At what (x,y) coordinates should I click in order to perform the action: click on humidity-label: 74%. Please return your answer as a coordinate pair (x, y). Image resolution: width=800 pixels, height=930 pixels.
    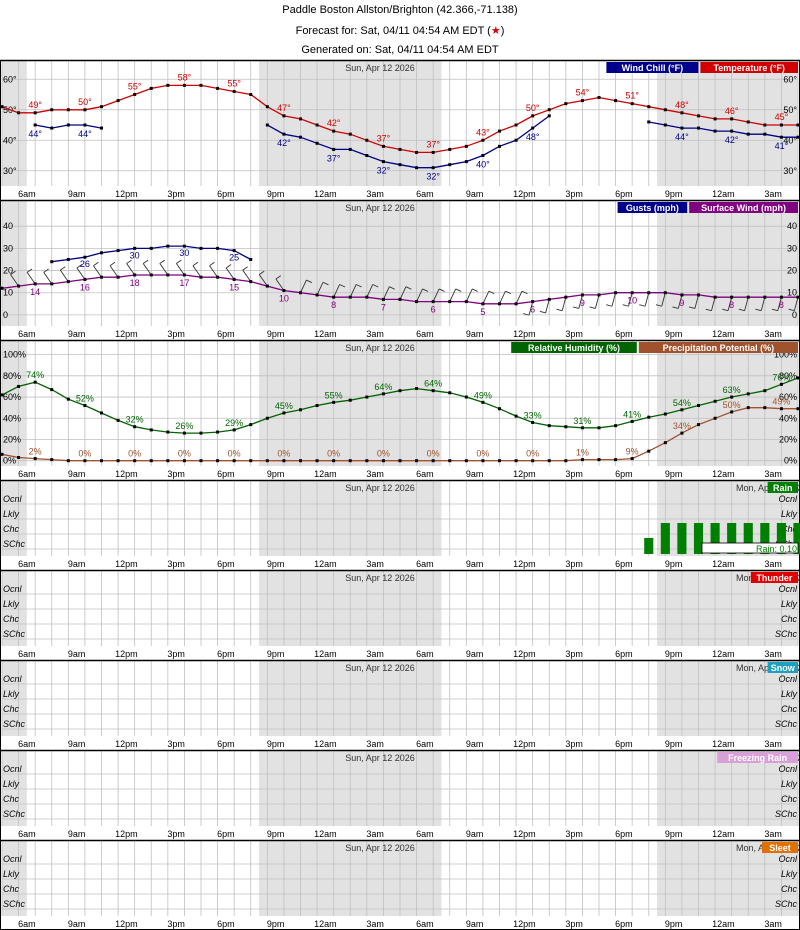
    Looking at the image, I should click on (35, 375).